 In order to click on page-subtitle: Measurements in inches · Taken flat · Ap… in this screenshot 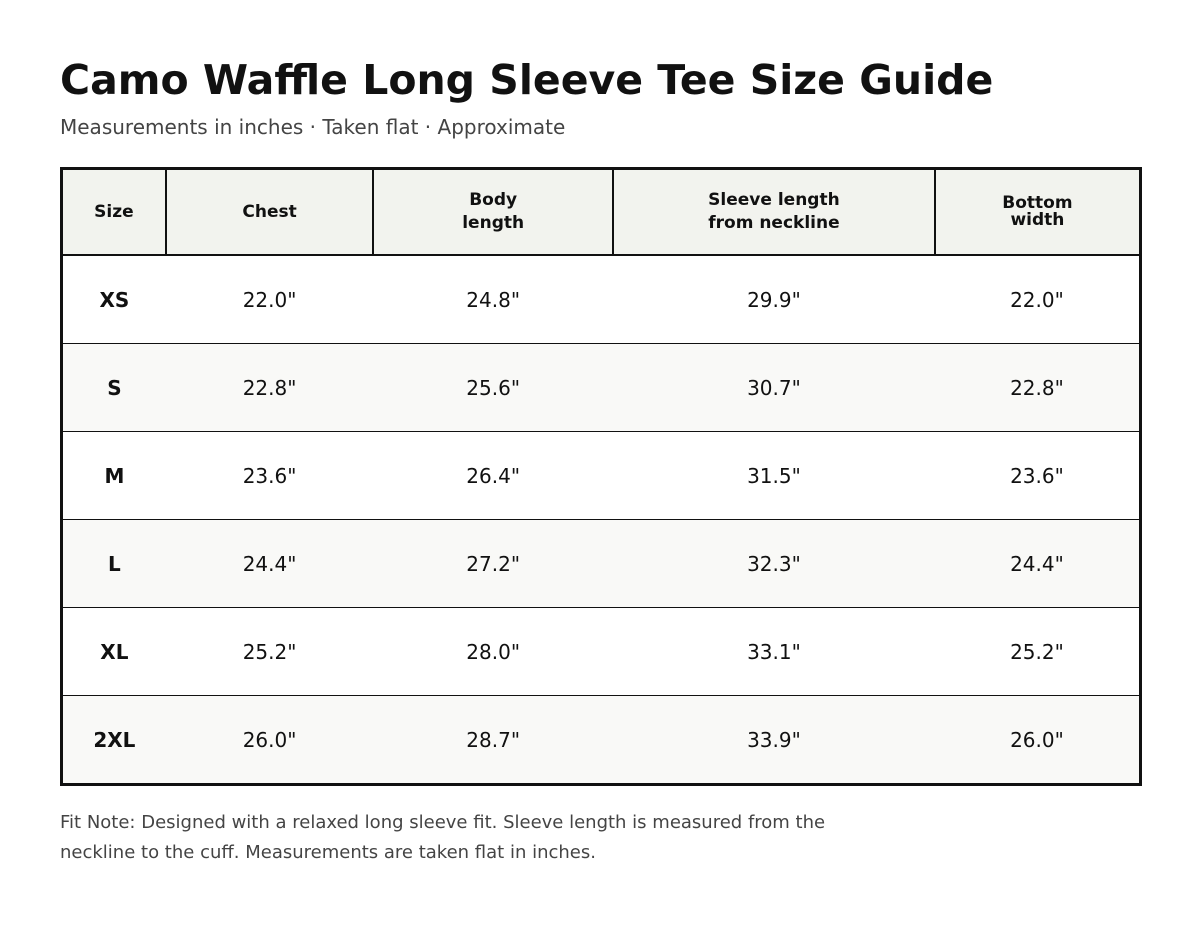, I will do `click(313, 127)`.